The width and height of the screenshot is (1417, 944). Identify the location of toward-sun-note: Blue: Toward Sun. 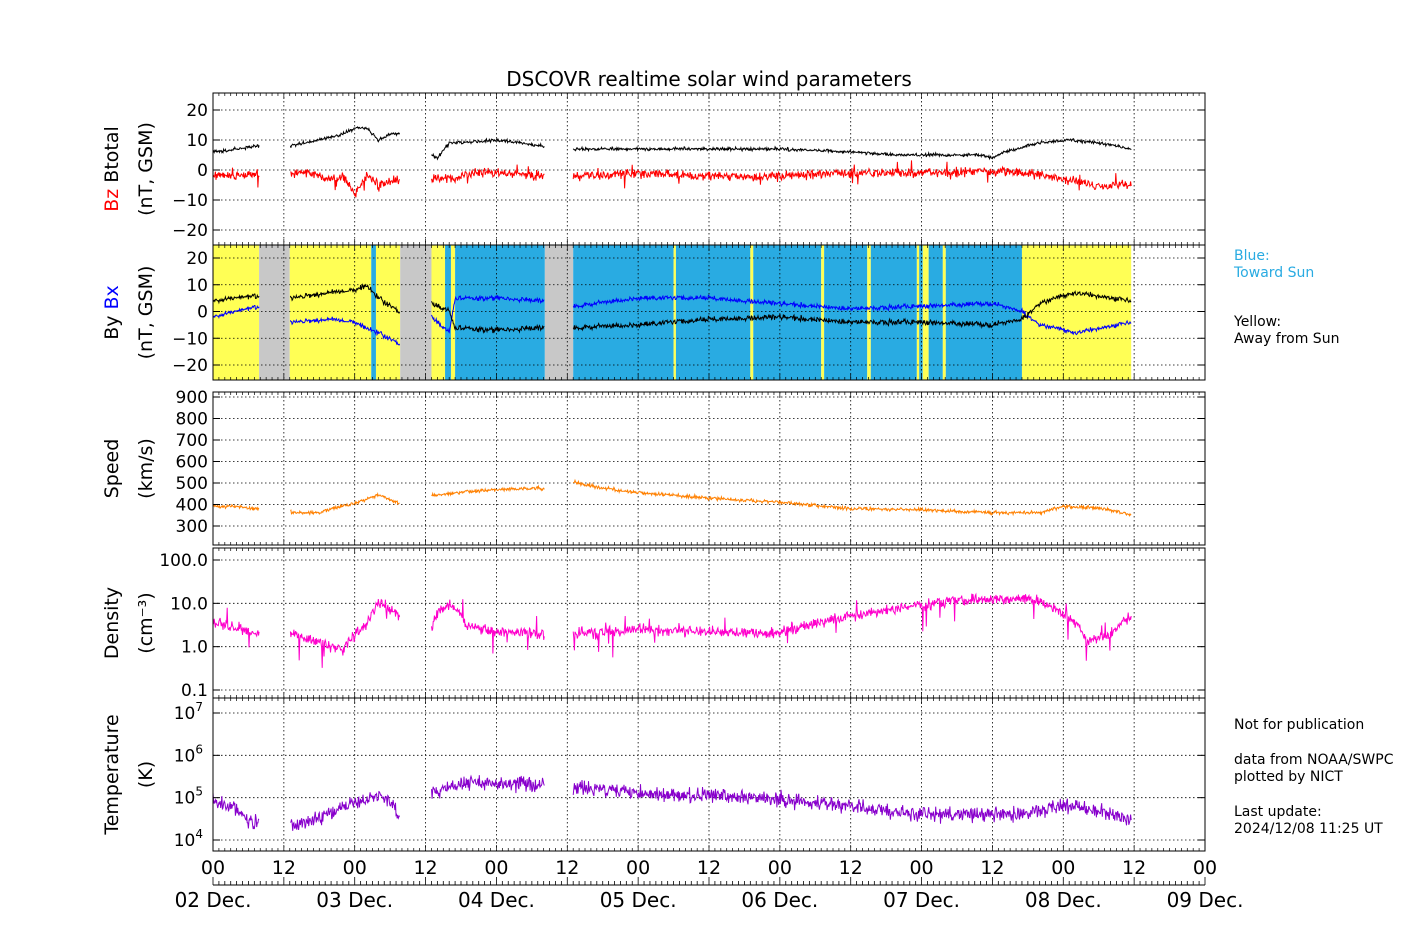
(1274, 265).